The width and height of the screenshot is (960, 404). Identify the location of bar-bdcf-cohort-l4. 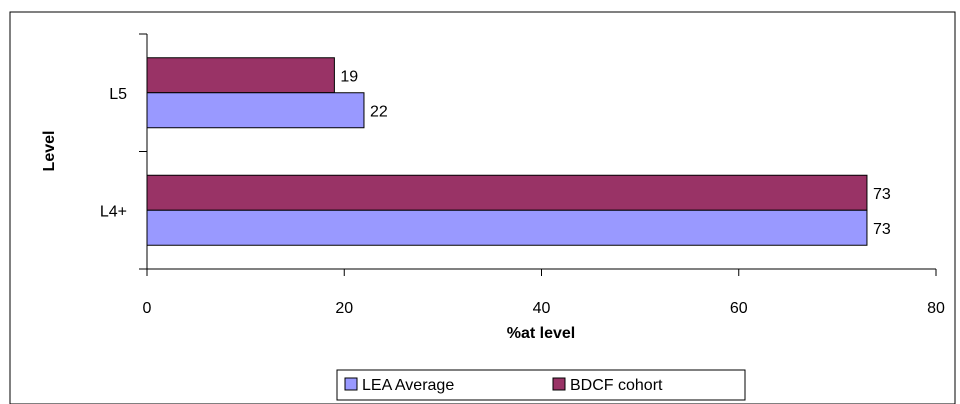
(507, 192).